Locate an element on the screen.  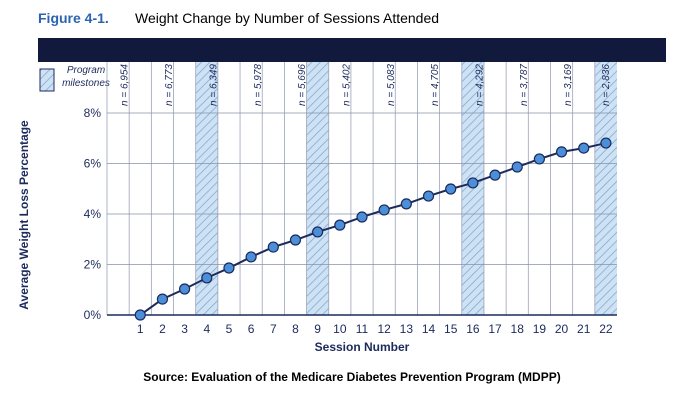
x-tick-label: 18 is located at coordinates (518, 329).